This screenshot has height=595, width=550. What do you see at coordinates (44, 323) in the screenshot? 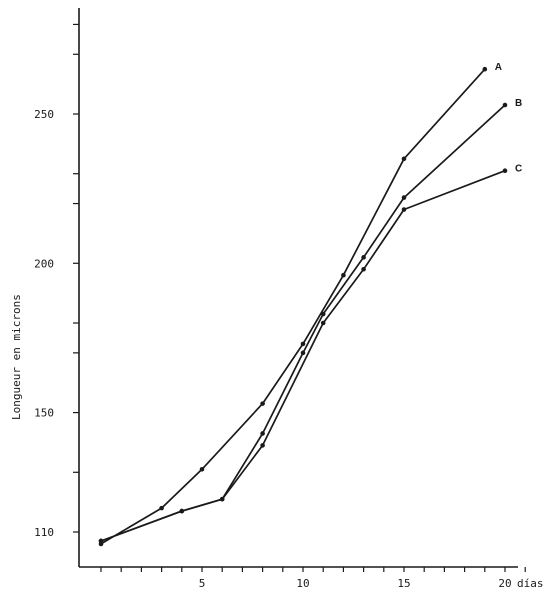
I see `y-axis-tick-labels: 110 150 200 250` at bounding box center [44, 323].